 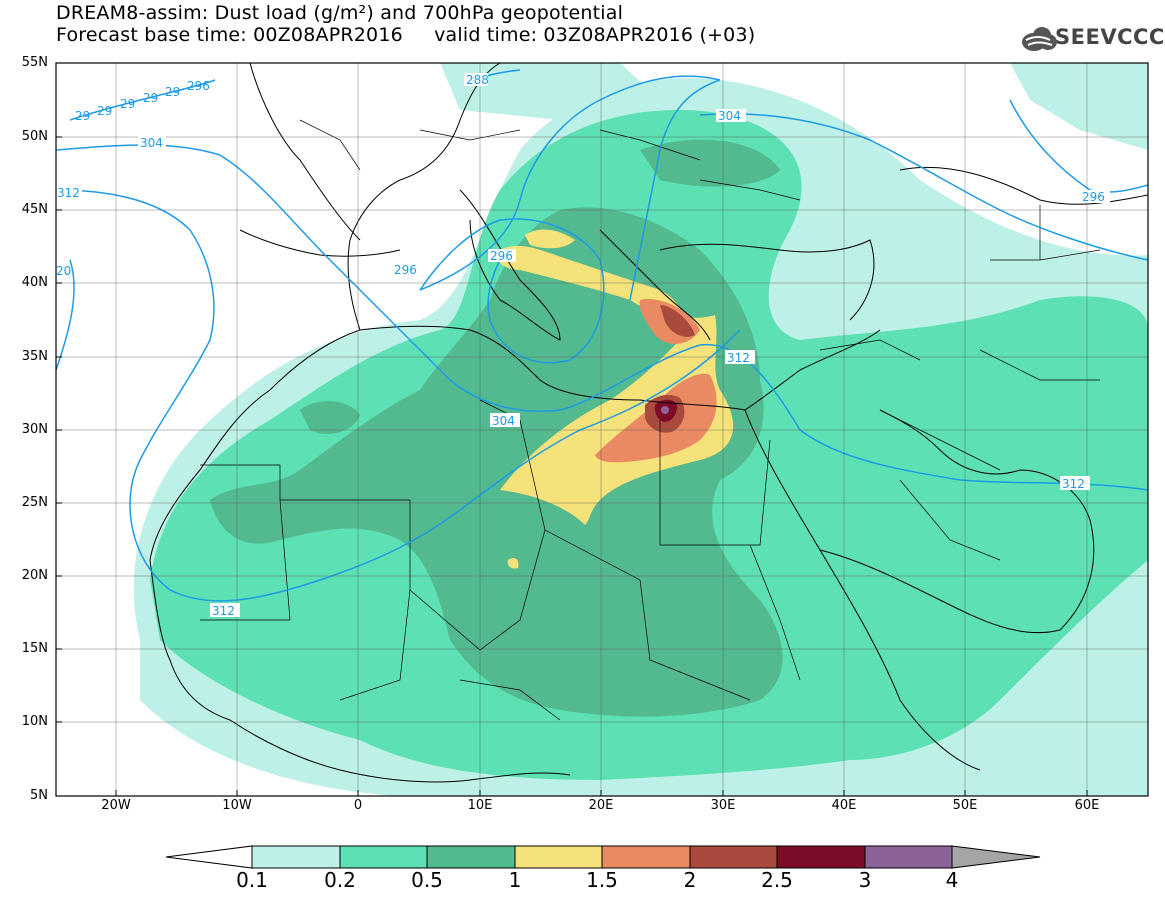 What do you see at coordinates (34, 356) in the screenshot?
I see `lat-label: 35N` at bounding box center [34, 356].